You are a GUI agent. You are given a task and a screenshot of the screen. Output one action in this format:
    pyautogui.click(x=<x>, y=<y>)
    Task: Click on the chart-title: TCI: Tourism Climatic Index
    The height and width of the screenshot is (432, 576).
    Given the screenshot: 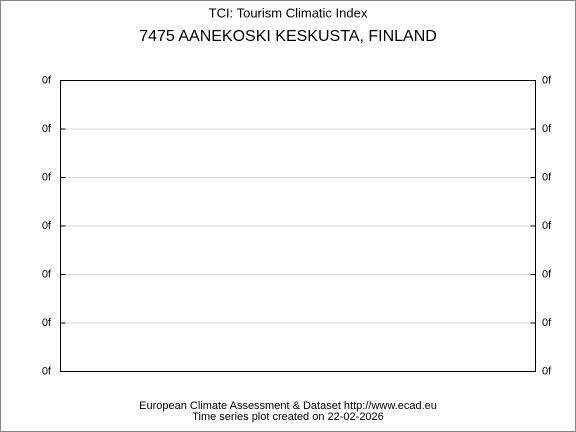 What is the action you would take?
    pyautogui.click(x=288, y=12)
    